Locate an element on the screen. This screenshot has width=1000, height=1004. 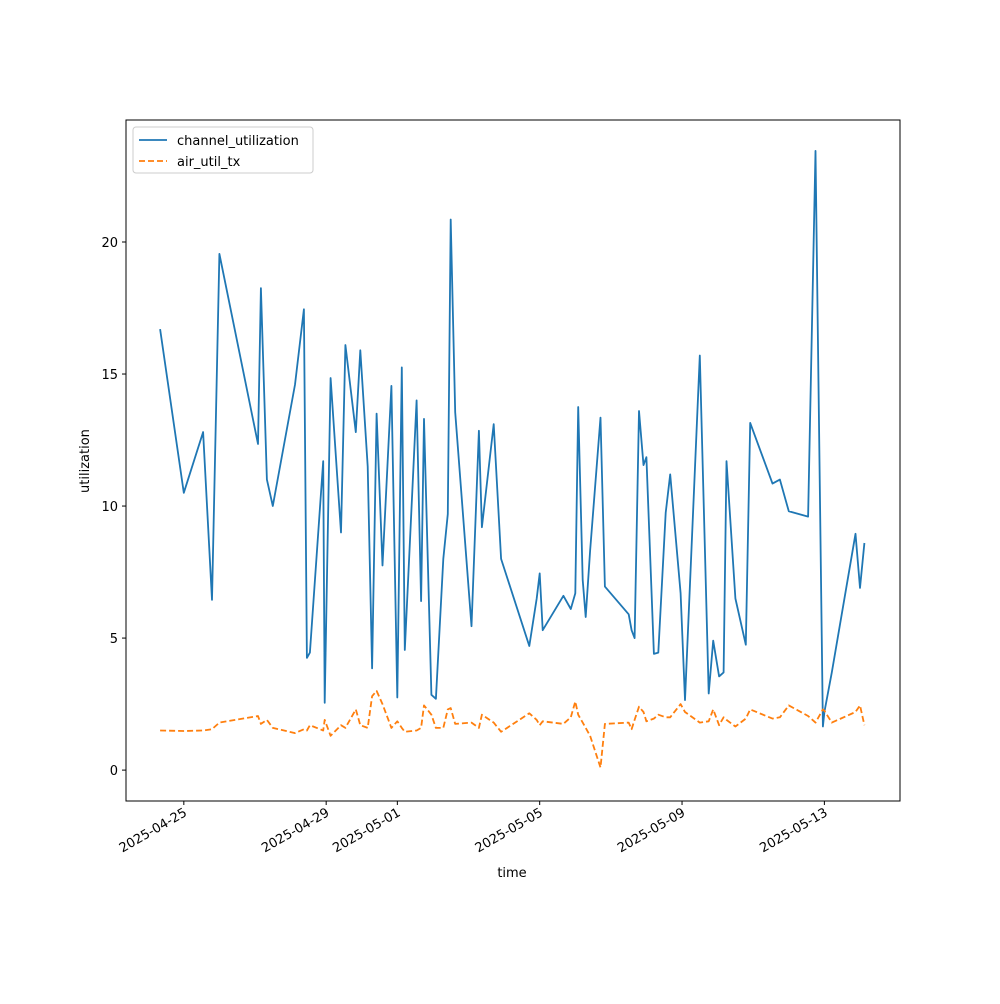
x-tick-label: 2025-04-25 is located at coordinates (153, 830).